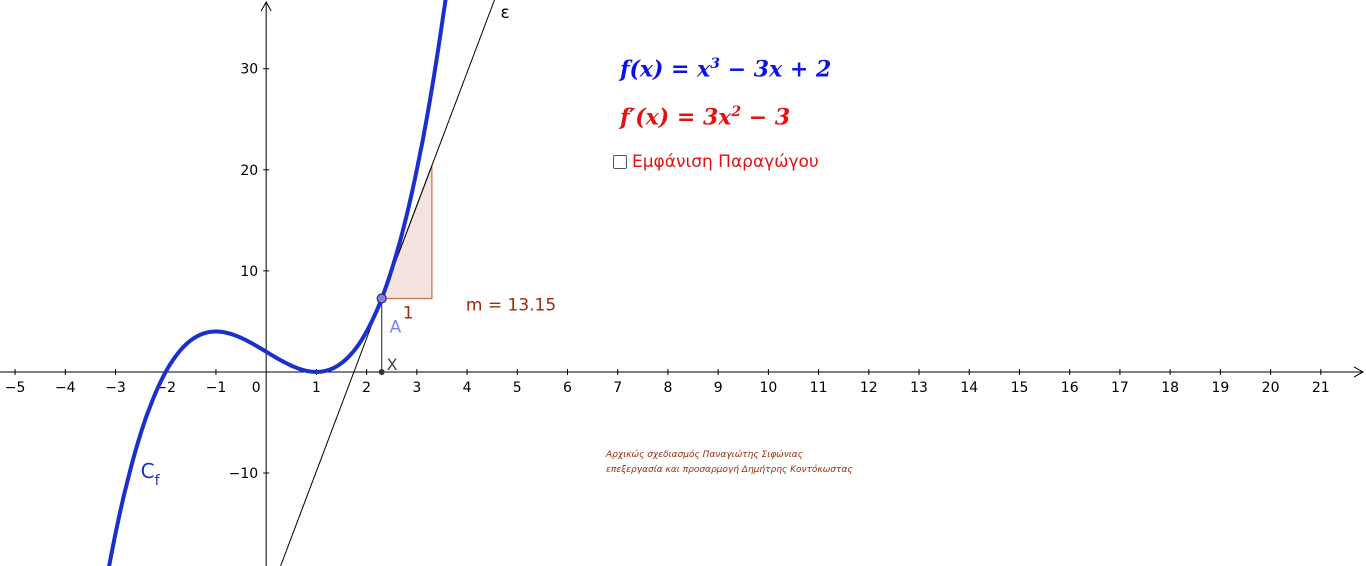  What do you see at coordinates (869, 388) in the screenshot?
I see `x-tick-label: 12` at bounding box center [869, 388].